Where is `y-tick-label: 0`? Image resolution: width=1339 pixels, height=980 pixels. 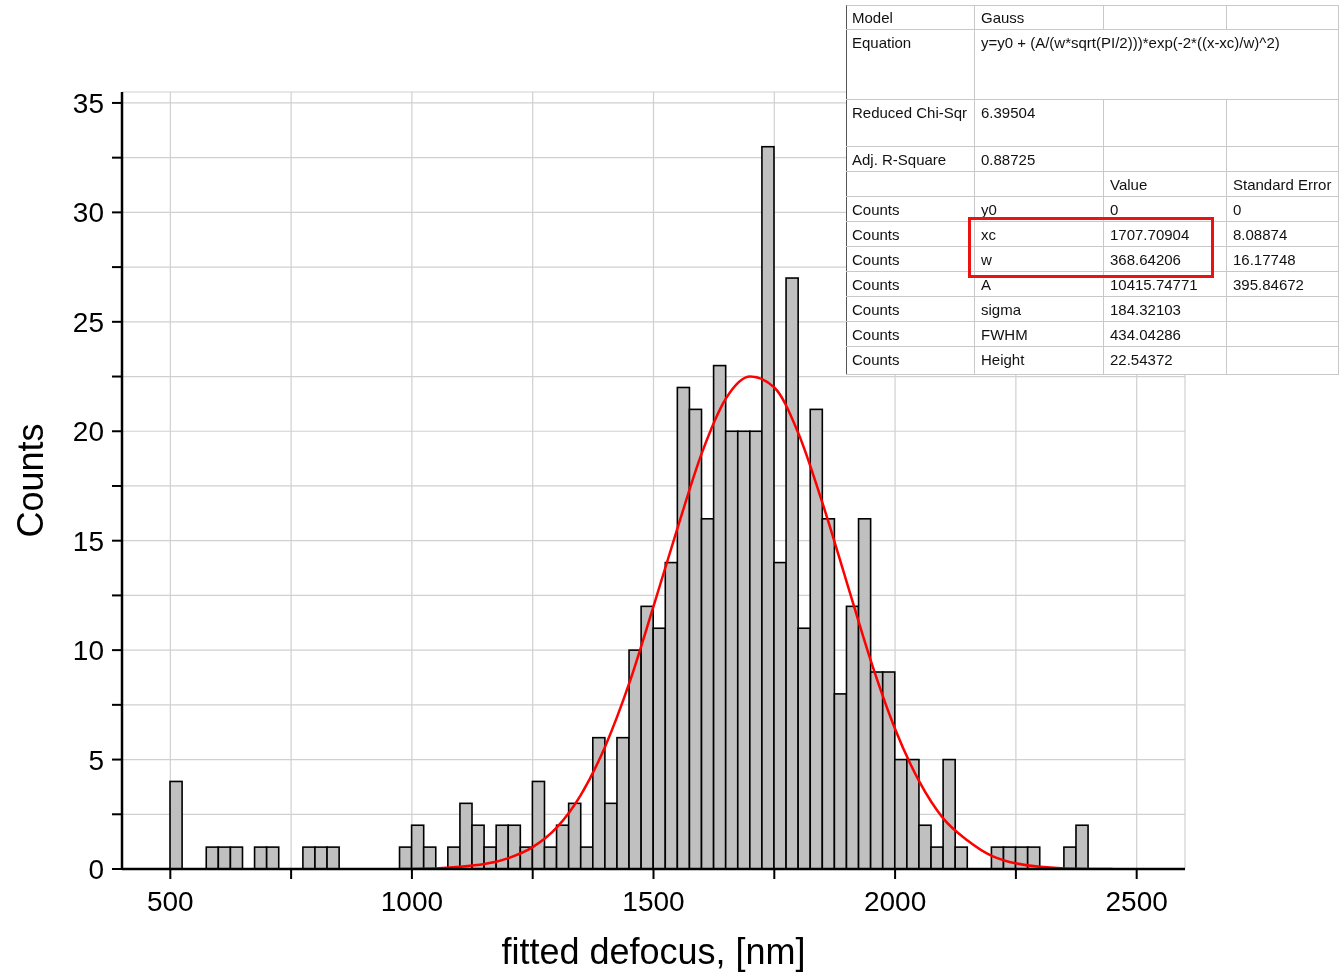 y-tick-label: 0 is located at coordinates (96, 869).